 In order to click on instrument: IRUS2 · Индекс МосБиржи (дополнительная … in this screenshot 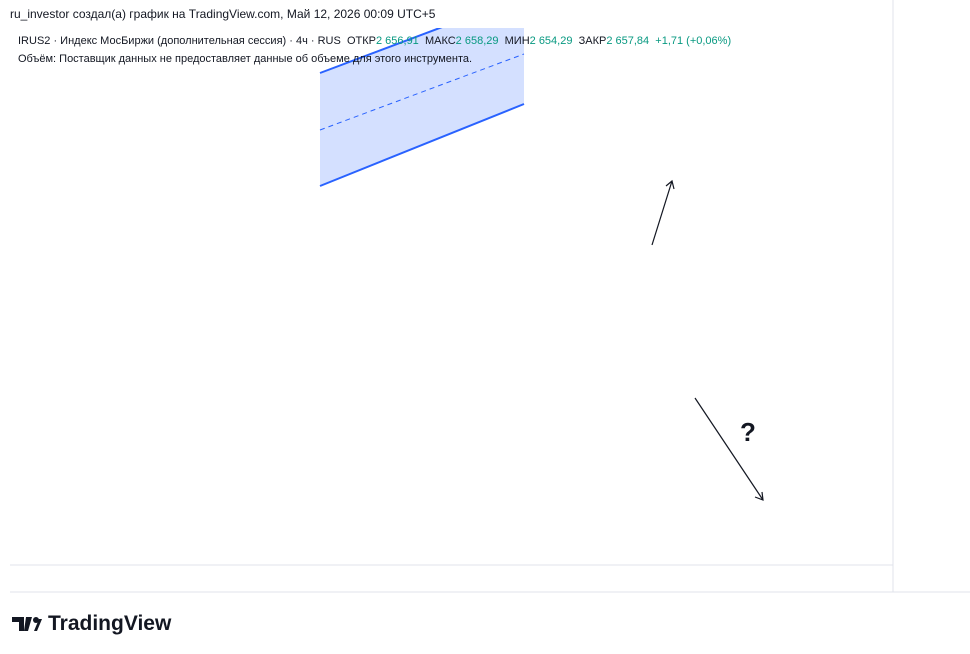, I will do `click(179, 41)`.